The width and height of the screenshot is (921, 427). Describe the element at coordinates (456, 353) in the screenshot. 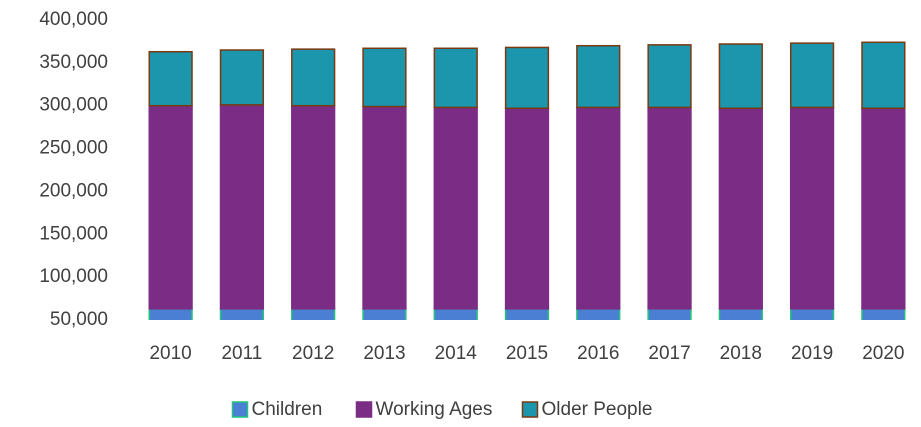

I see `x-tick-label: 2014` at that location.